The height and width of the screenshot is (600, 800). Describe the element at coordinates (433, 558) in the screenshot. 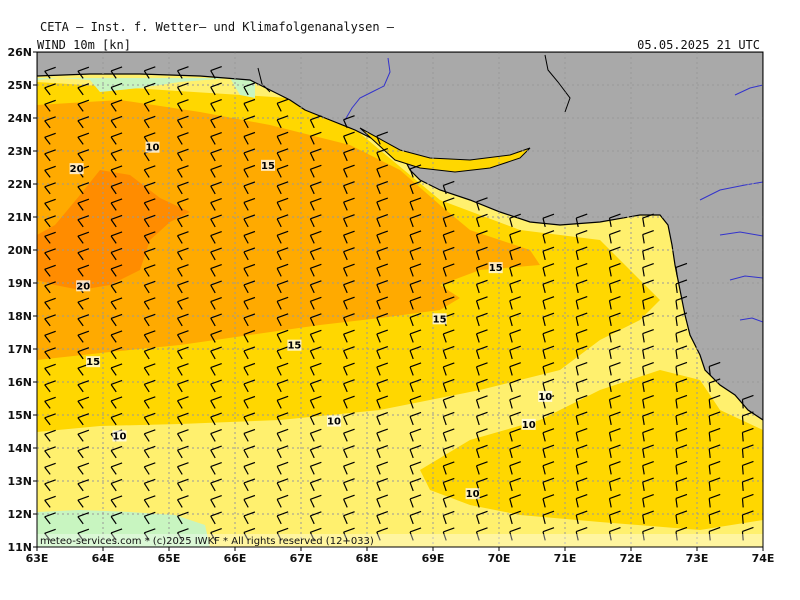

I see `lon-tick-label: 69E` at that location.